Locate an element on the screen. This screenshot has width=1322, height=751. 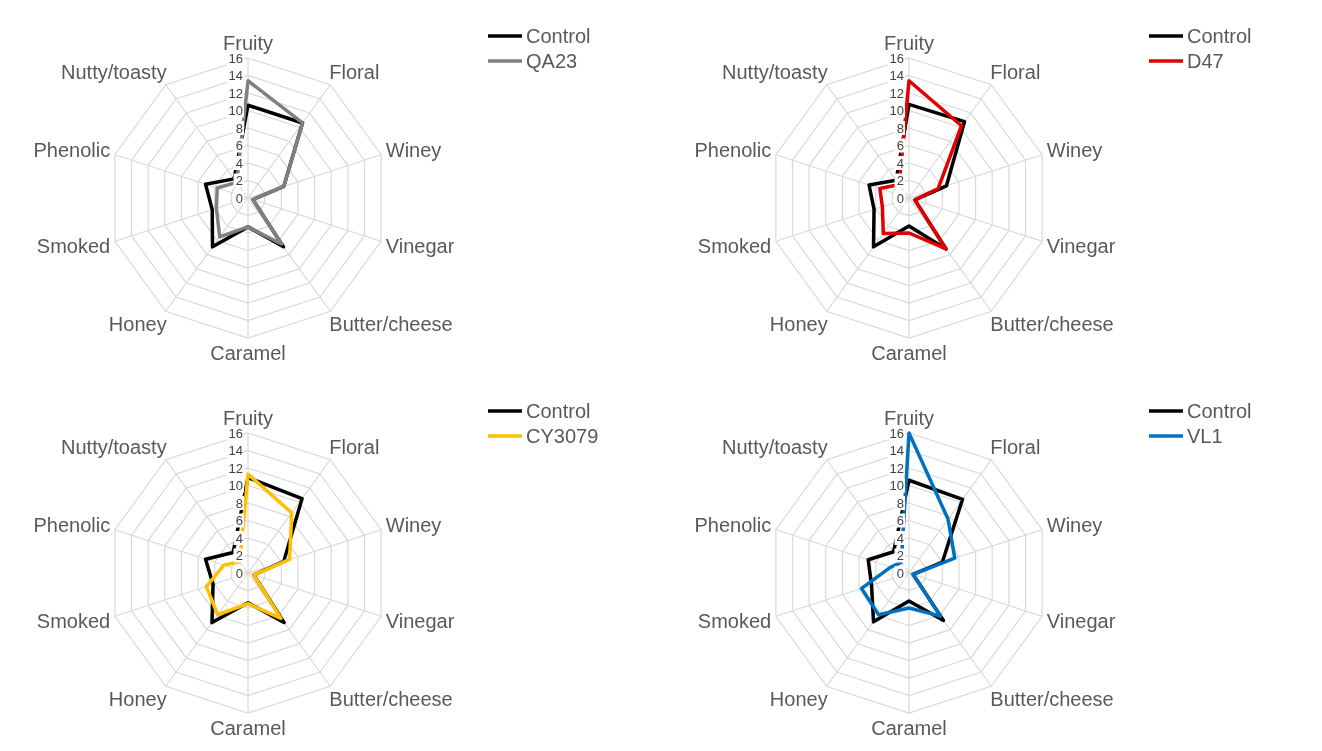
legend-label: CY3079 is located at coordinates (562, 436).